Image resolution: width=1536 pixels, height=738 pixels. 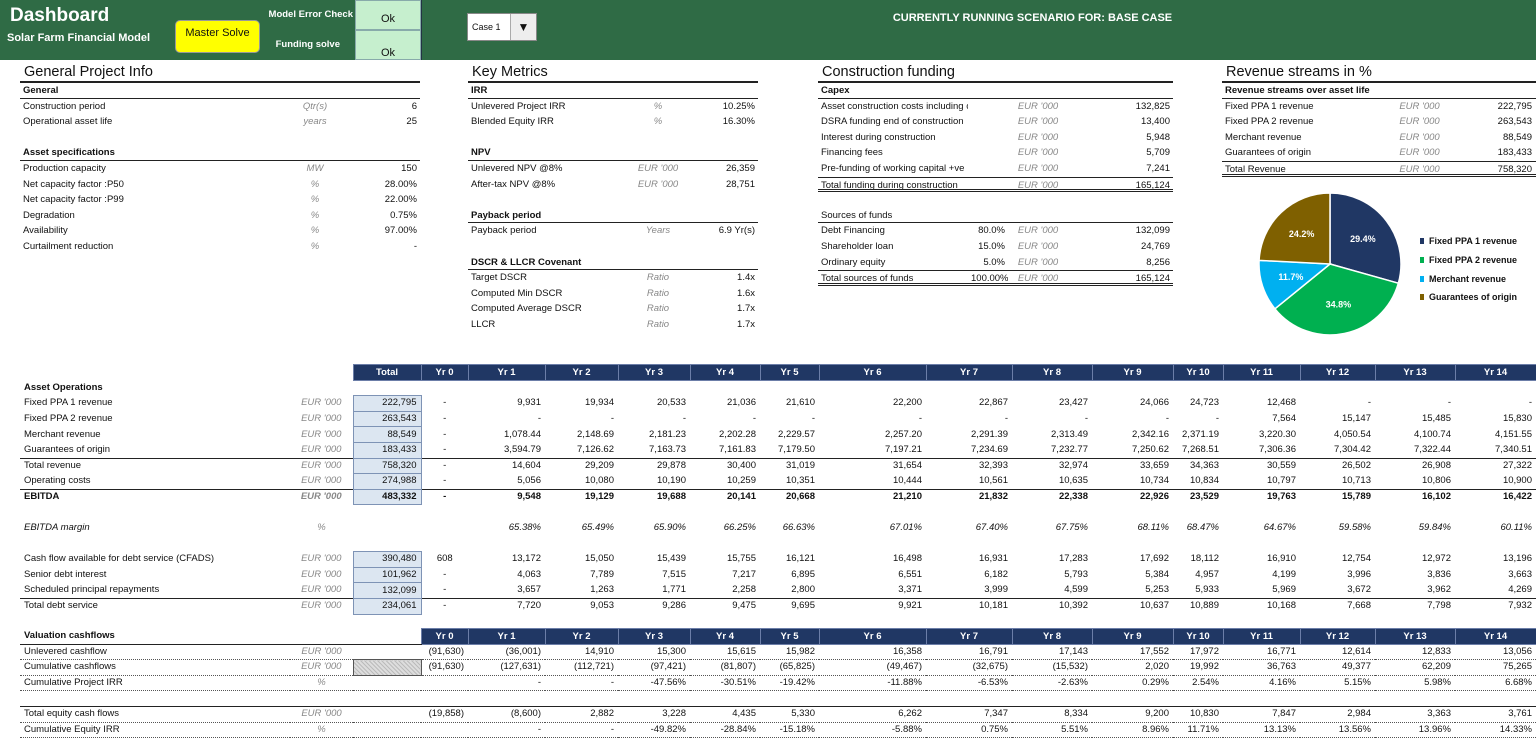 What do you see at coordinates (1152, 231) in the screenshot?
I see `row-value: 132,099` at bounding box center [1152, 231].